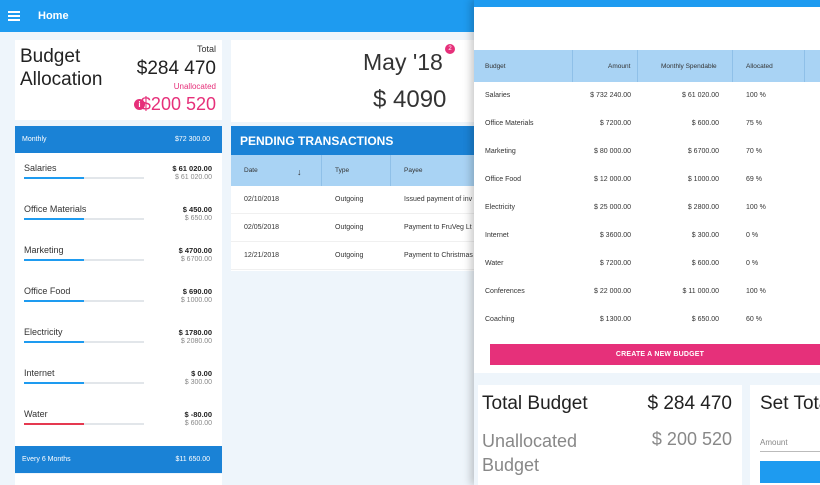  I want to click on budget-row-amount: $ 732 240.00, so click(610, 95).